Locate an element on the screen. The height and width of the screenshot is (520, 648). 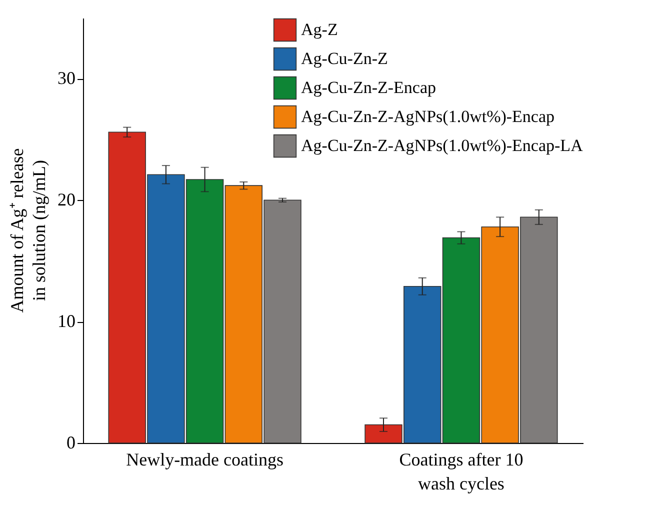
y-tick-label: 30 is located at coordinates (67, 78).